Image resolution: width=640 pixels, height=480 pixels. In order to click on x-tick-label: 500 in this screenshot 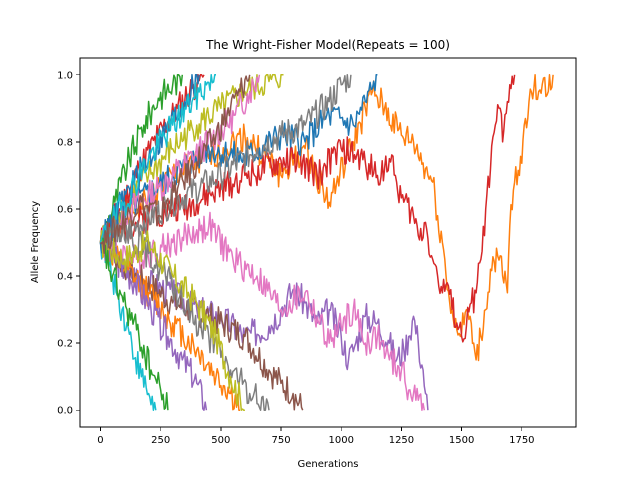, I will do `click(220, 440)`.